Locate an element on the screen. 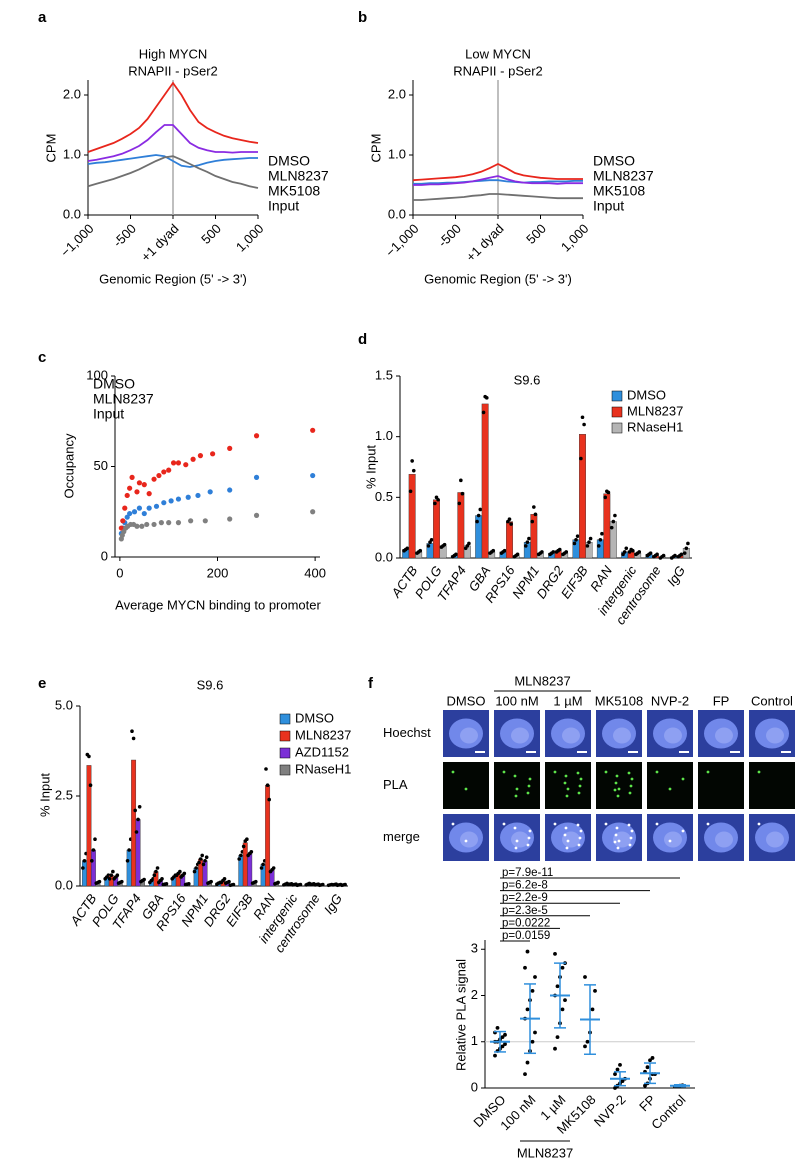 The width and height of the screenshot is (800, 1168). legend-label: MLN8237 is located at coordinates (655, 410).